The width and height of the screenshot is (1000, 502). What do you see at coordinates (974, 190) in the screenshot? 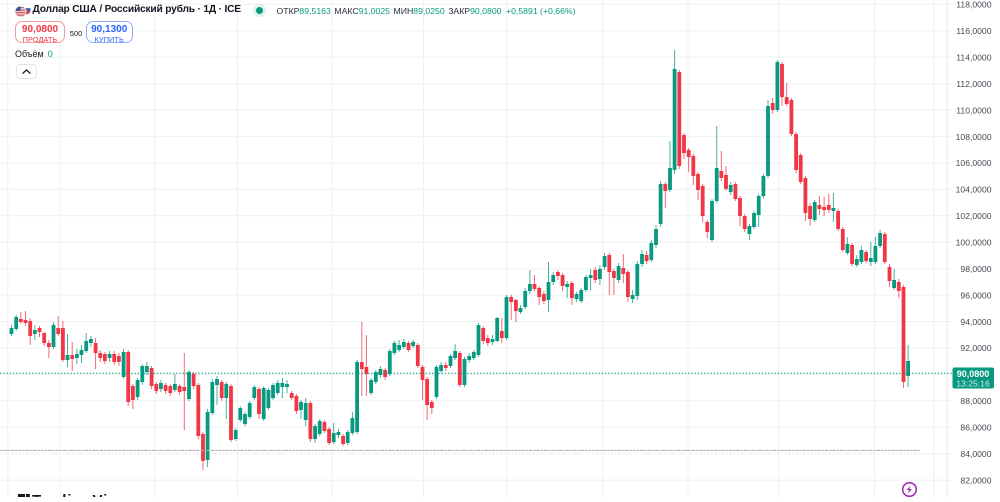
I see `svg-text: 104,0000` at bounding box center [974, 190].